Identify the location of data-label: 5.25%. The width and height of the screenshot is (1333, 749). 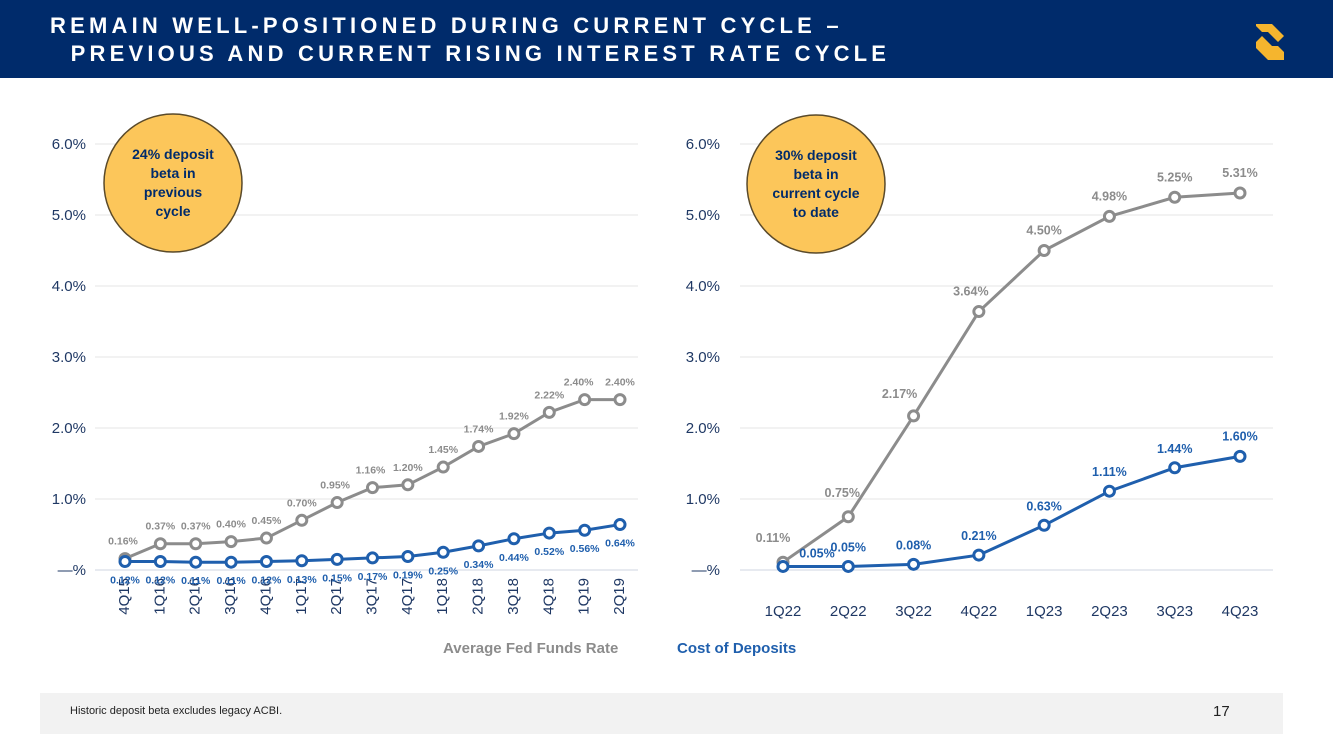
(1174, 177).